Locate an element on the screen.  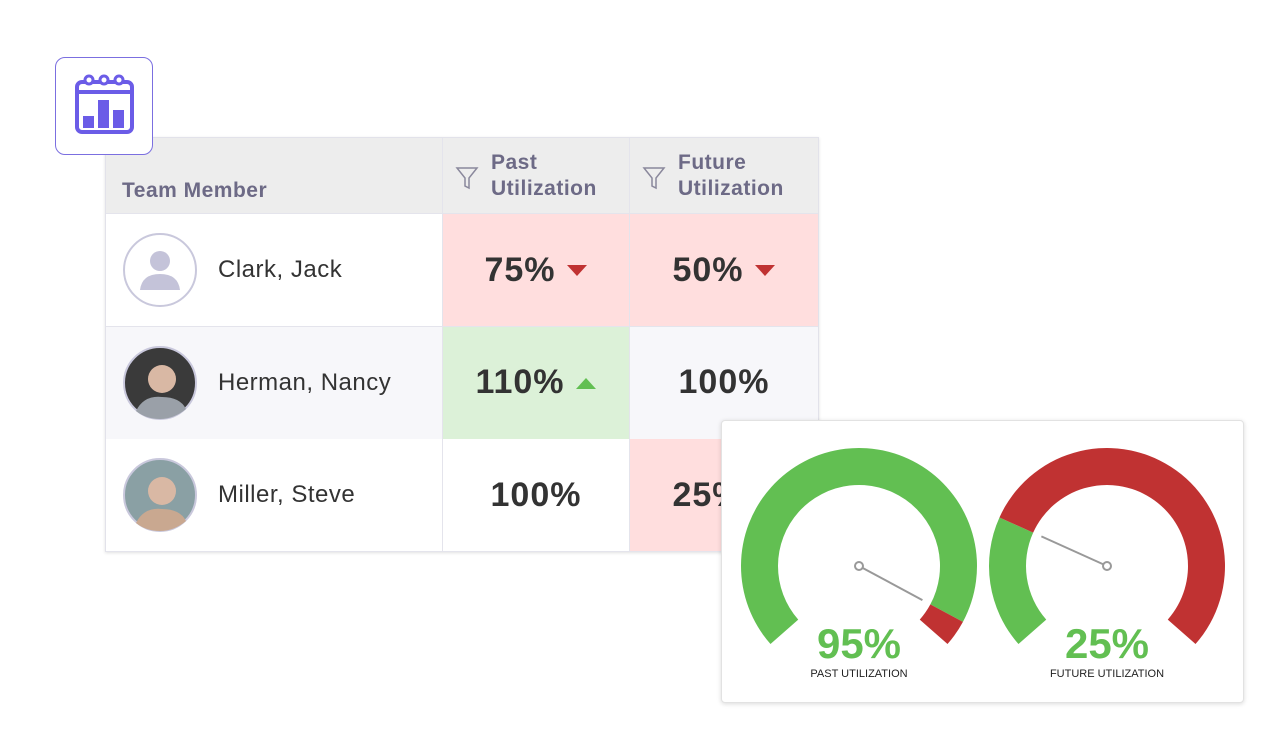
gauges: 95%PAST UTILIZATION 25%FUTURE UTILIZATION is located at coordinates (983, 563).